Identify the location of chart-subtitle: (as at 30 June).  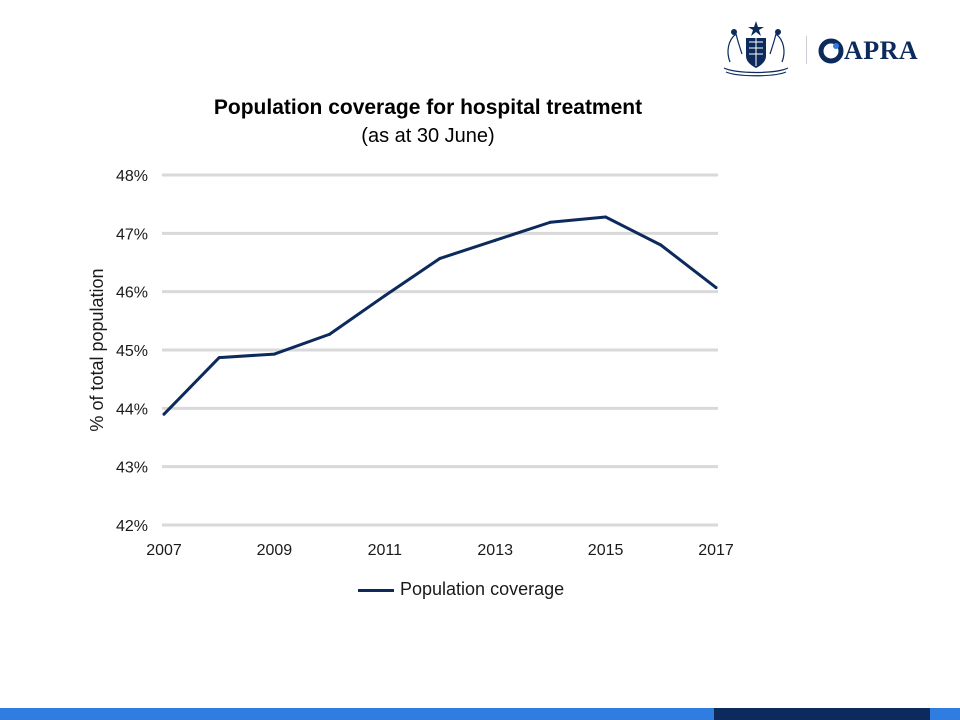
(428, 136).